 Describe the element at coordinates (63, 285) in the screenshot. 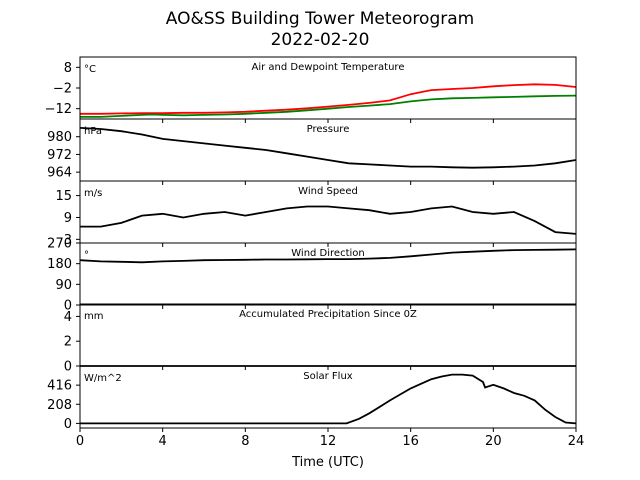

I see `panel-4-ytick-label-2: 90` at that location.